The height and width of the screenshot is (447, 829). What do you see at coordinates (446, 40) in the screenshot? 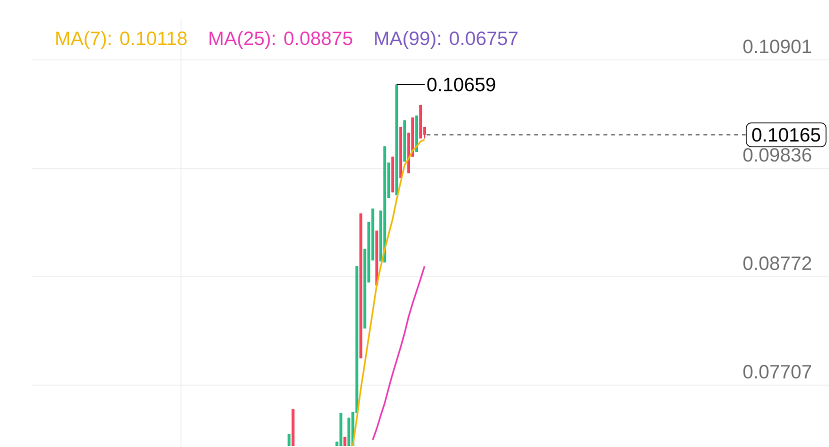
I see `legend-label: MA(99): 0.06757` at bounding box center [446, 40].